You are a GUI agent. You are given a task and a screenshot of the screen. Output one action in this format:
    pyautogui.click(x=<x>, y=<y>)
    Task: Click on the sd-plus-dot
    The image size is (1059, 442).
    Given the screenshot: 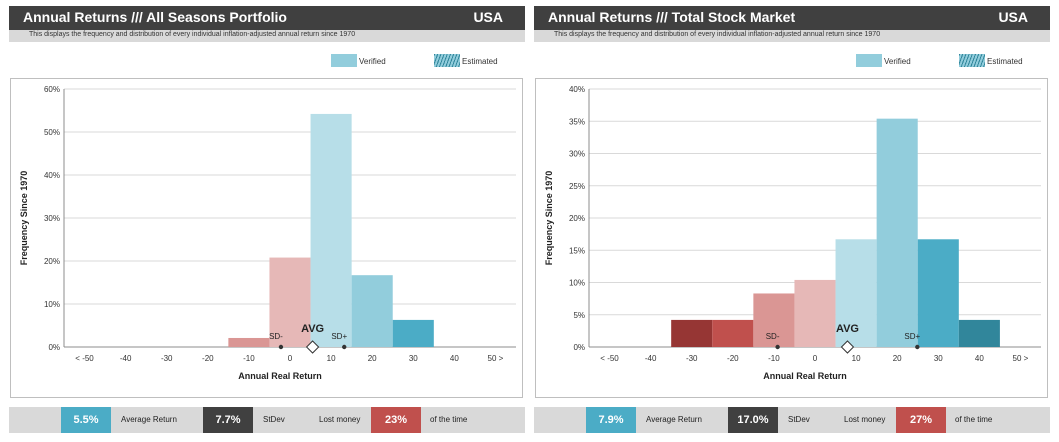 What is the action you would take?
    pyautogui.click(x=917, y=347)
    